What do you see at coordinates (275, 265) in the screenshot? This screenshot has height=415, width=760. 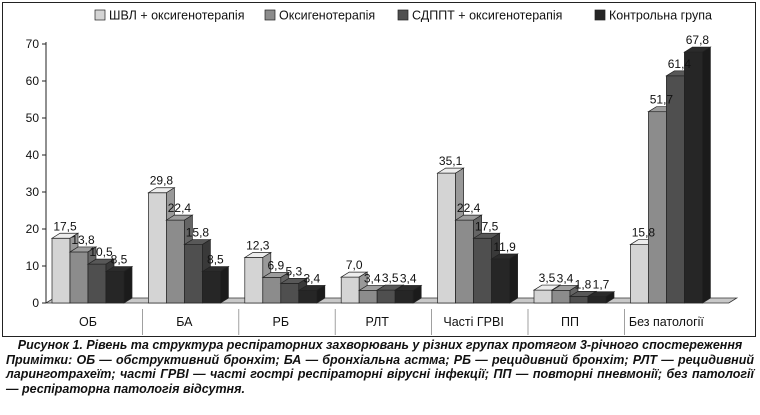 I see `data-label: 6,9` at bounding box center [275, 265].